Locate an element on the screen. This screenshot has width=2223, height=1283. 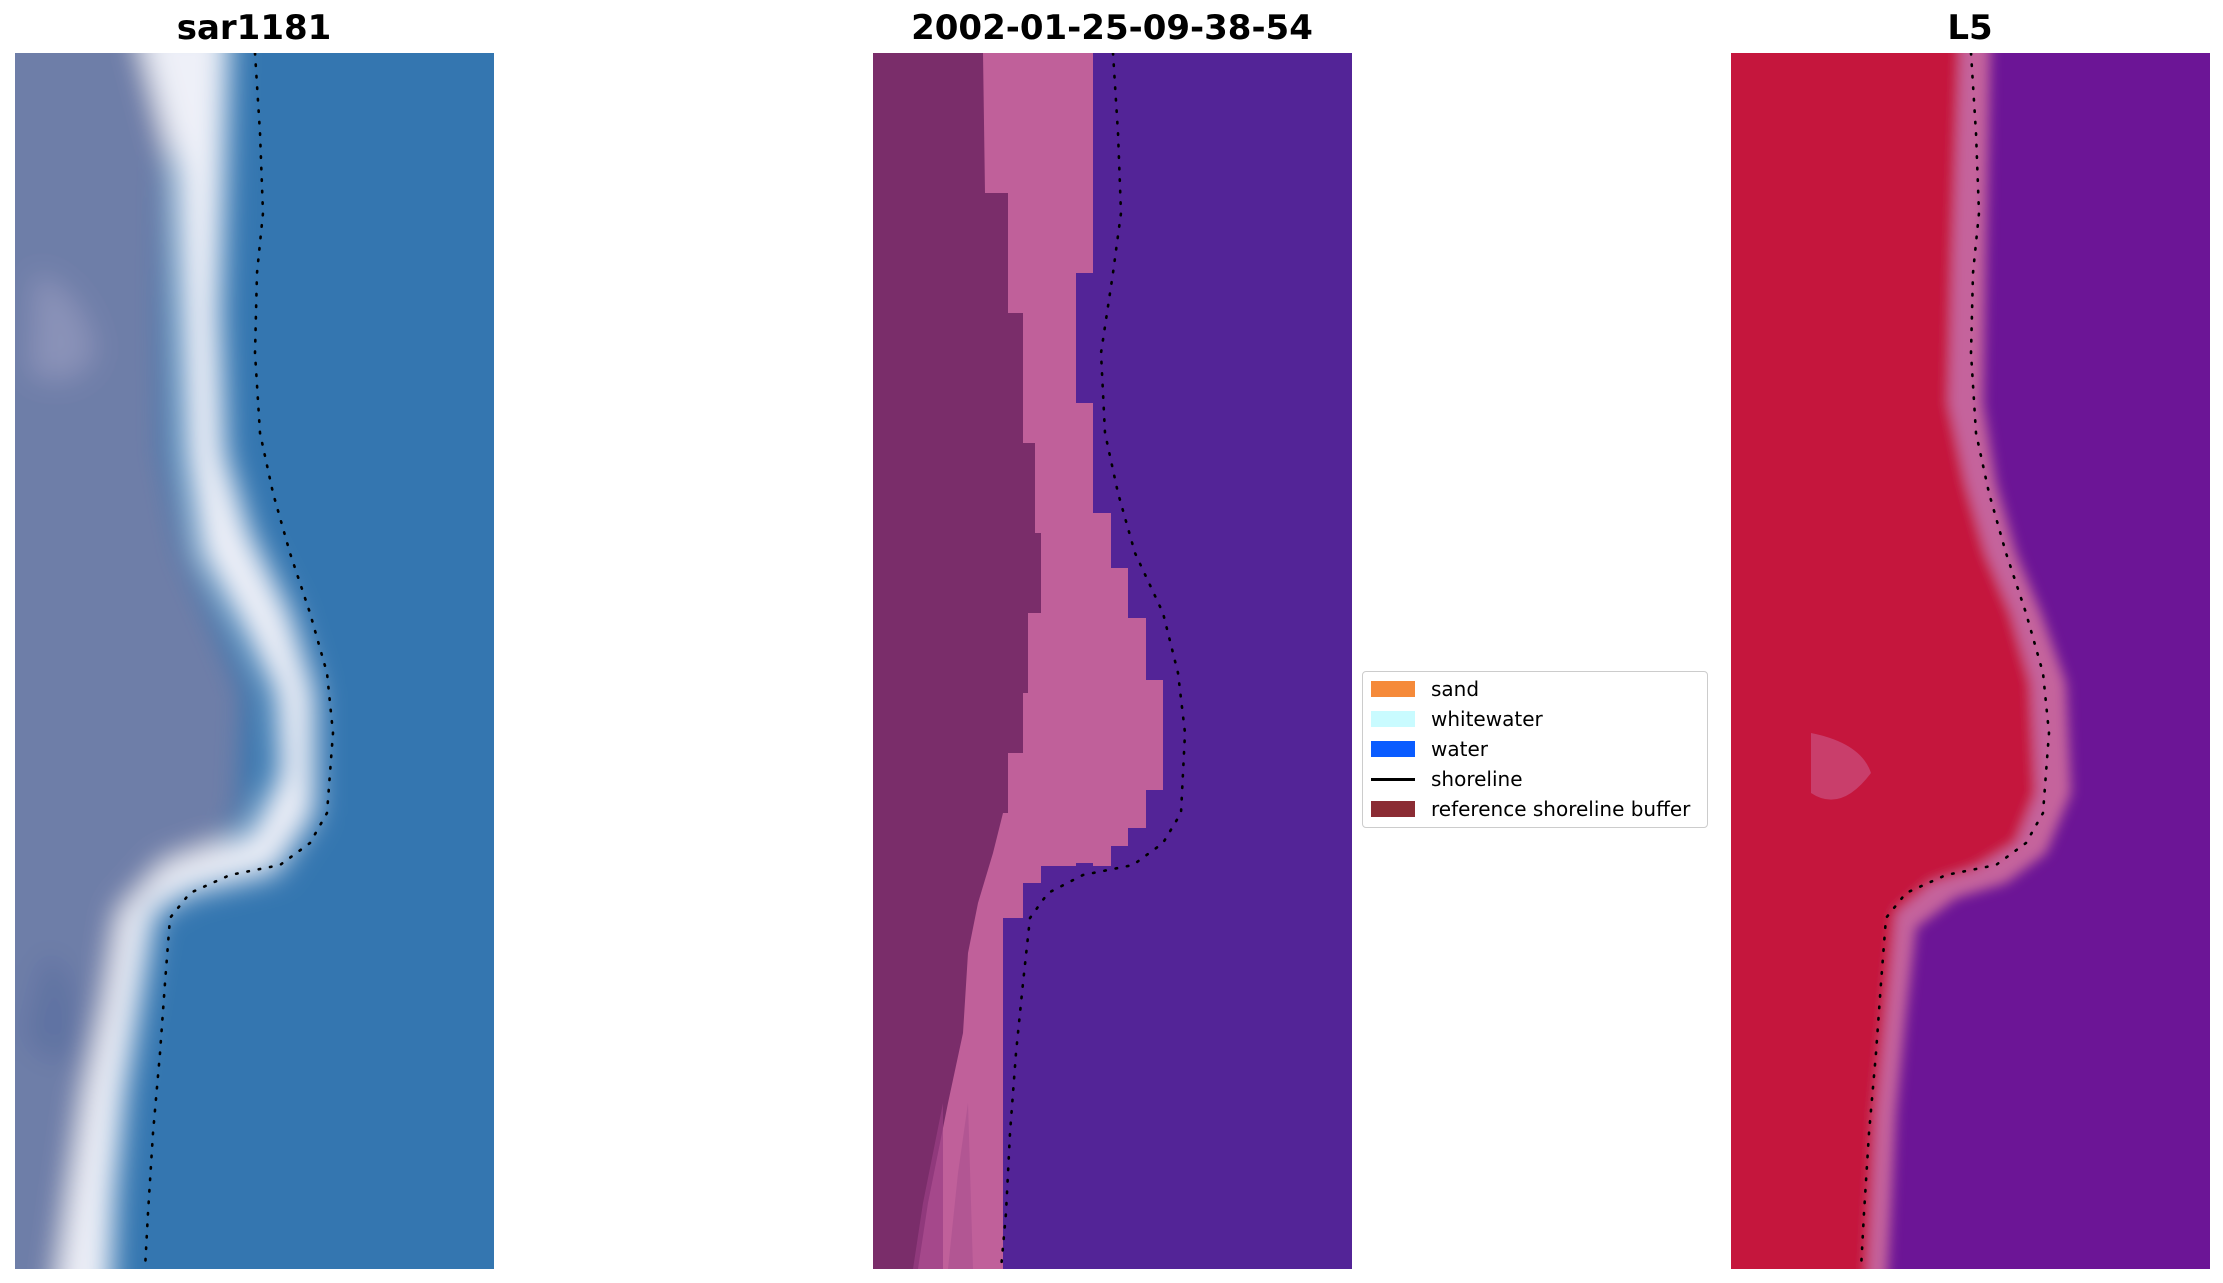
index-land-region is located at coordinates (1883, 661).